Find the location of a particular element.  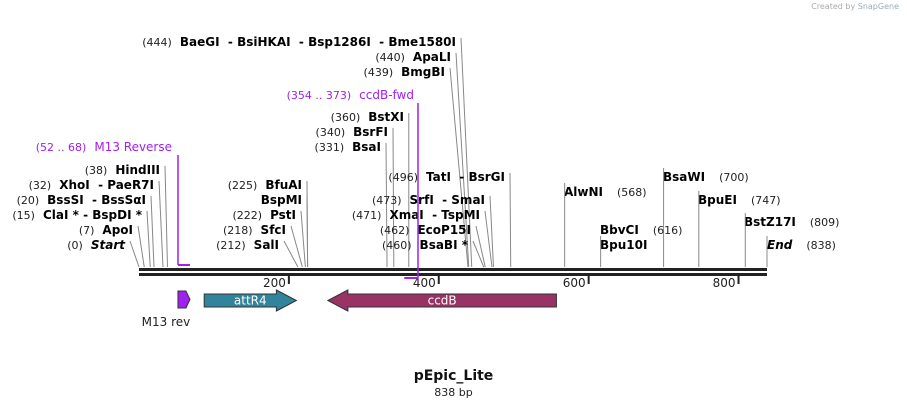

enzyme-position: (32) is located at coordinates (40, 185).